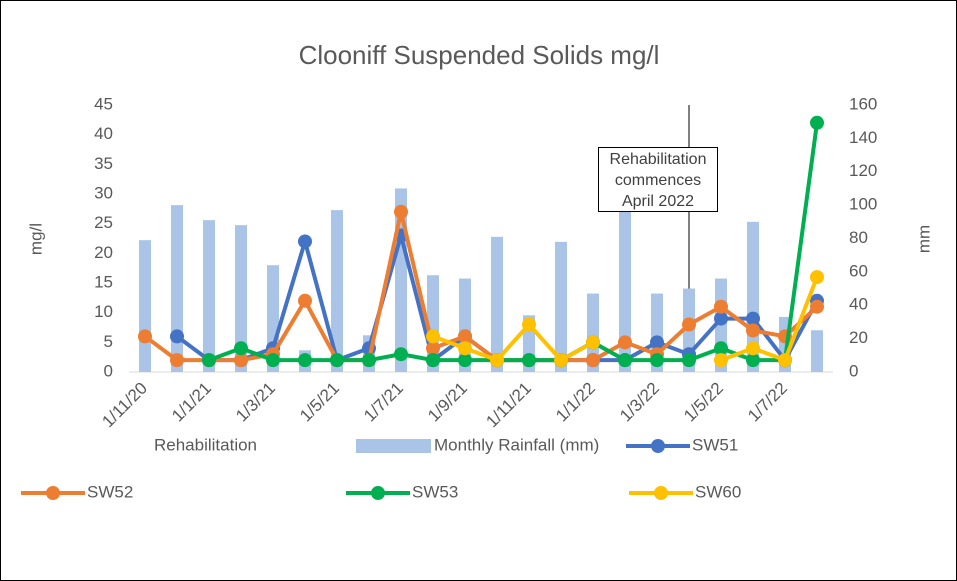 The width and height of the screenshot is (957, 581). I want to click on y-tick-label: 30, so click(103, 192).